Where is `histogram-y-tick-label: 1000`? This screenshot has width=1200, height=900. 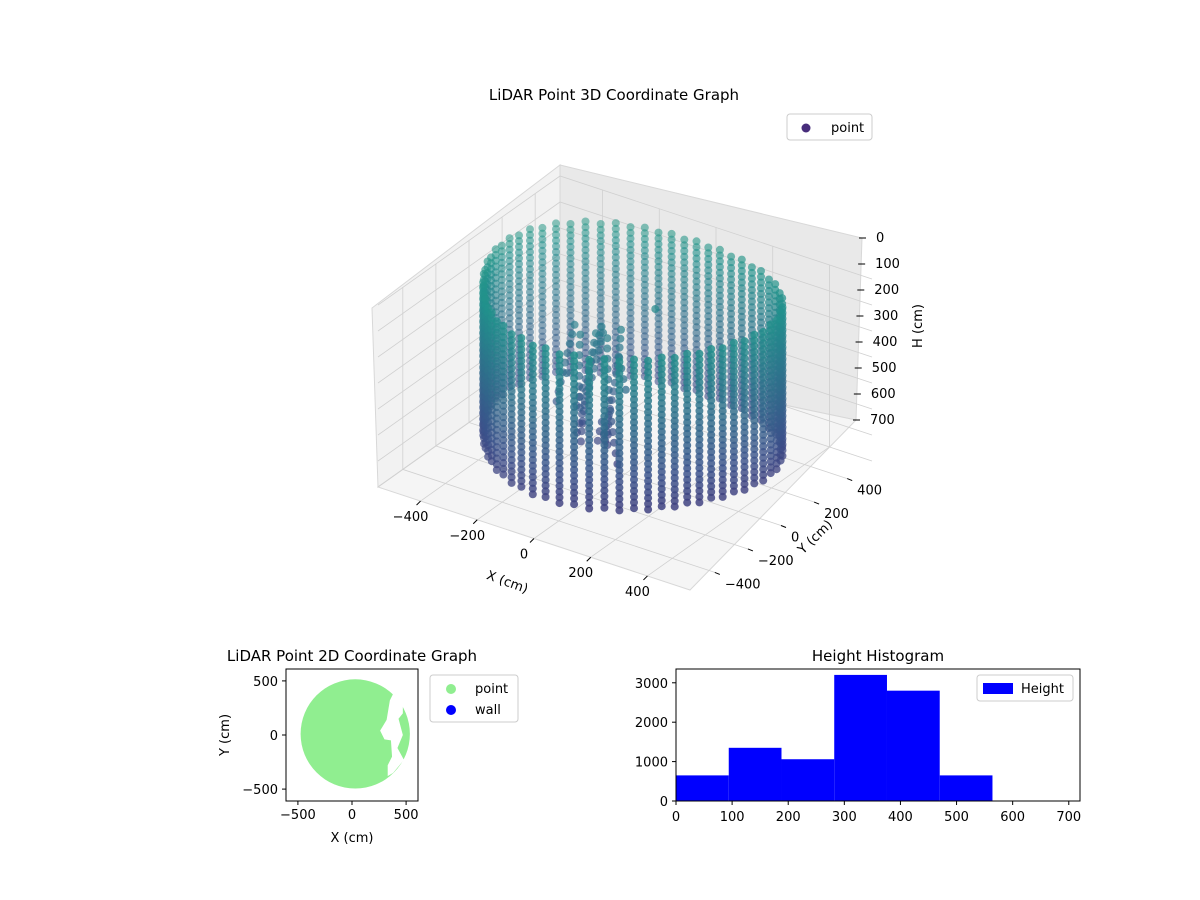 histogram-y-tick-label: 1000 is located at coordinates (651, 763).